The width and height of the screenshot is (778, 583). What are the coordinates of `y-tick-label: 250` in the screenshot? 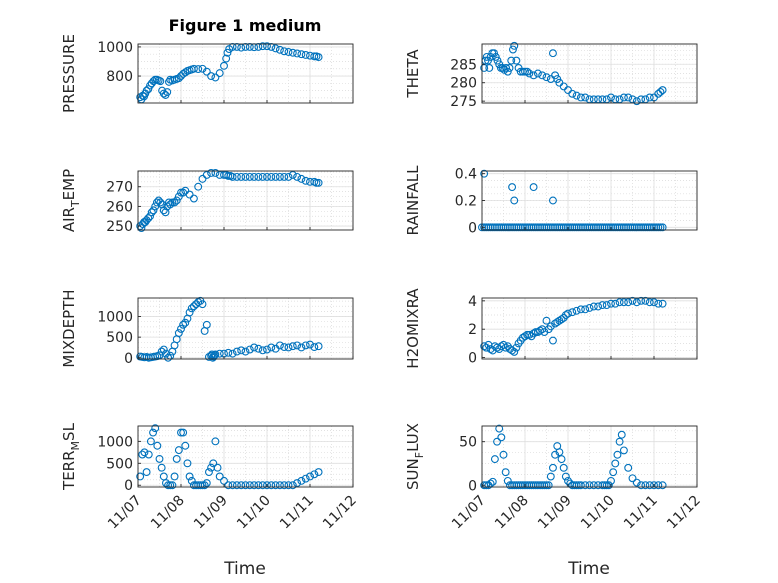 It's located at (119, 227).